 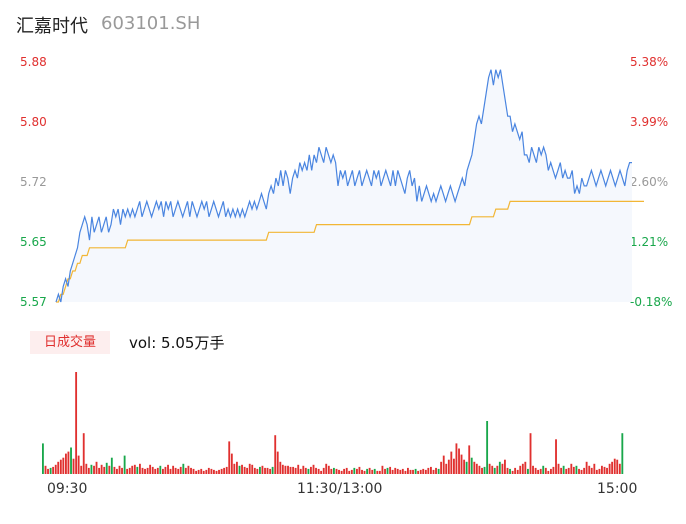 I want to click on x-tick-midday: 11:30/13:00, so click(x=340, y=489).